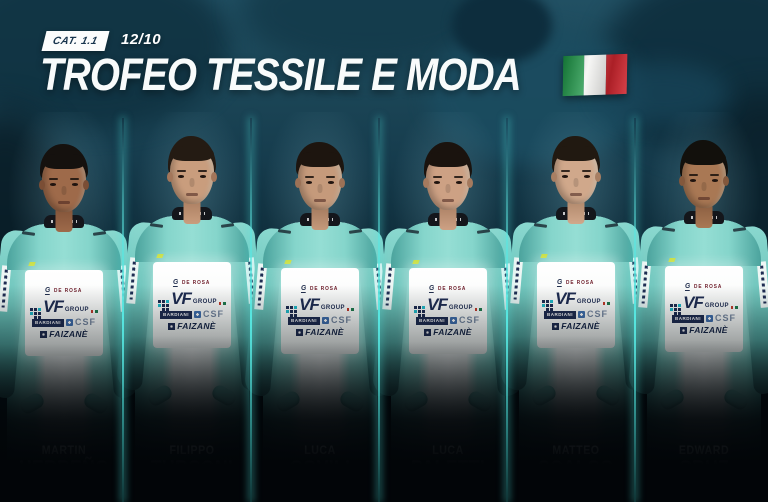 This screenshot has width=768, height=502. I want to click on rider-column-cruz: G DE ROSA VF GROUP BARDIANI CSF FAIZANÈ, so click(696, 307).